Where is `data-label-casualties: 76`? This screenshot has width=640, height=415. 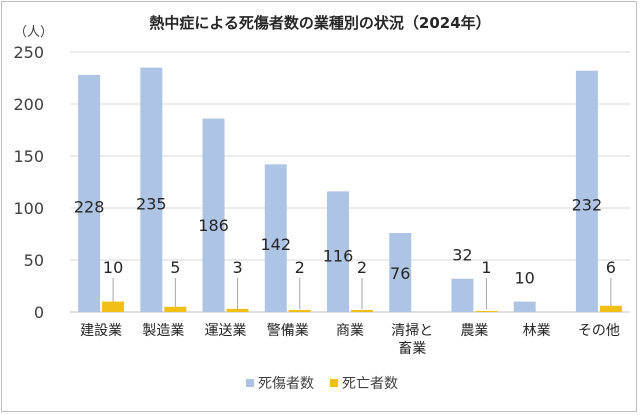 data-label-casualties: 76 is located at coordinates (400, 273).